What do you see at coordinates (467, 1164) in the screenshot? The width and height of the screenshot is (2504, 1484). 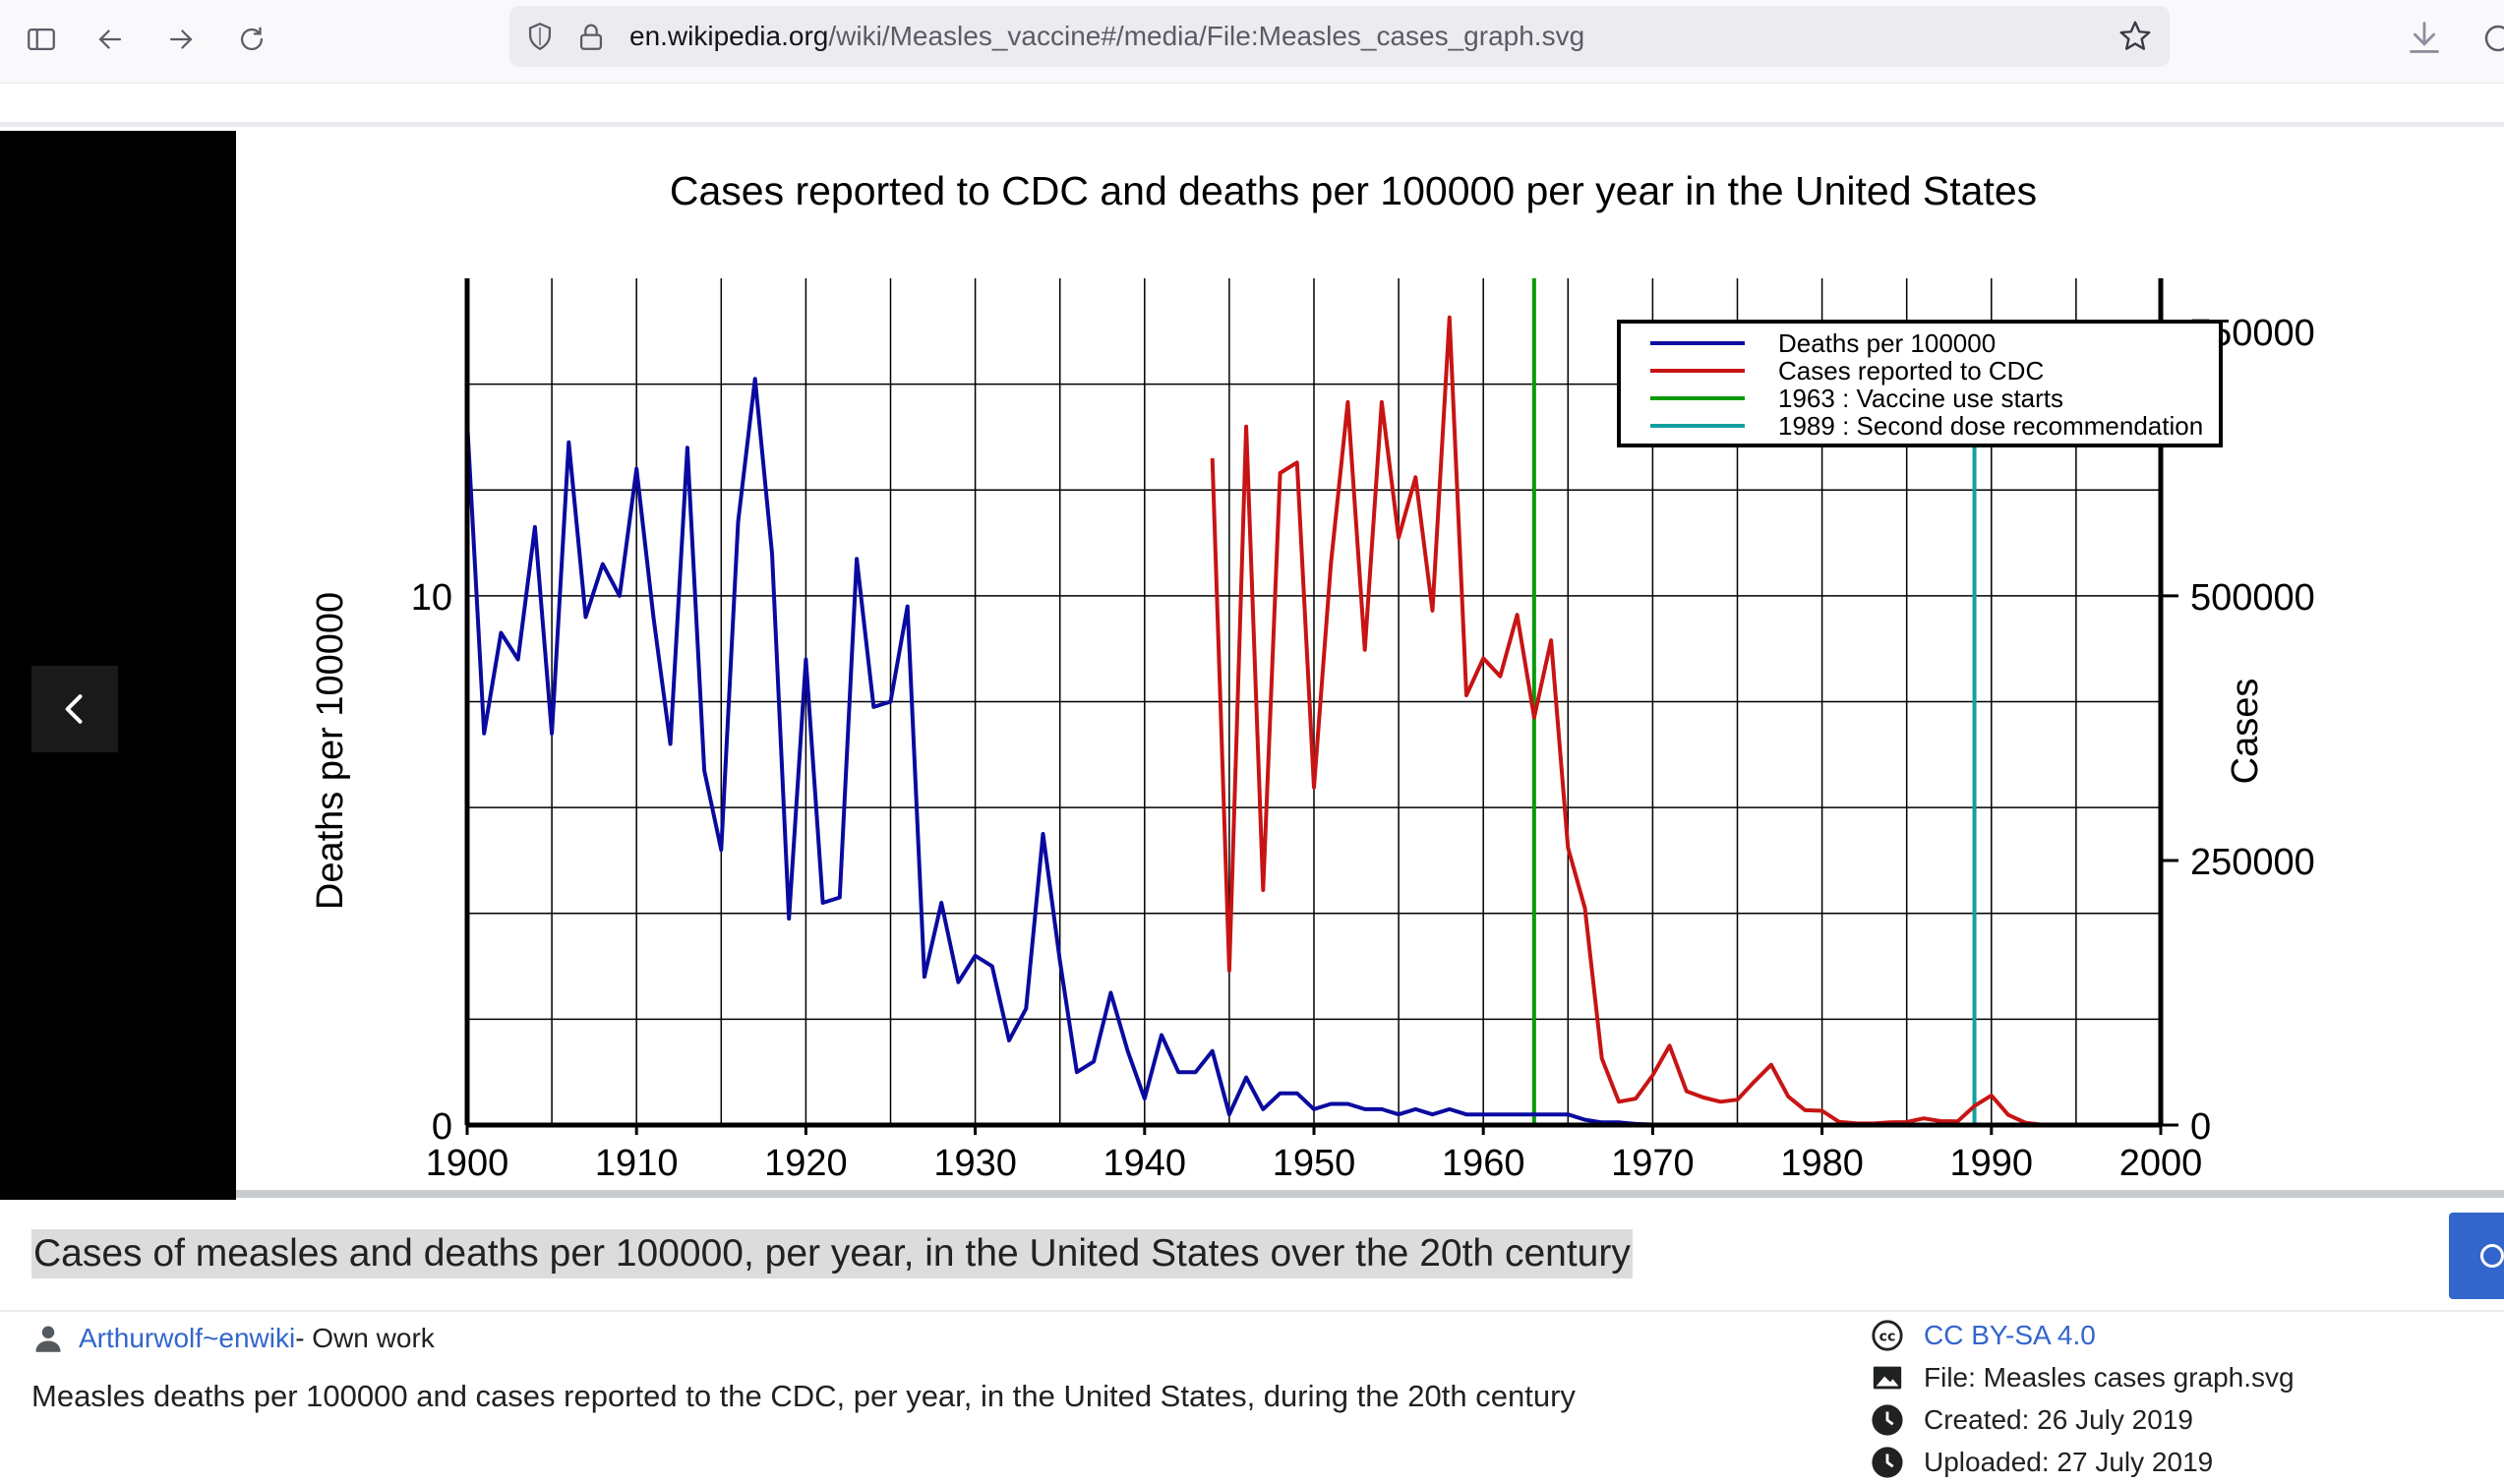 I see `x-tick-label: 1900` at bounding box center [467, 1164].